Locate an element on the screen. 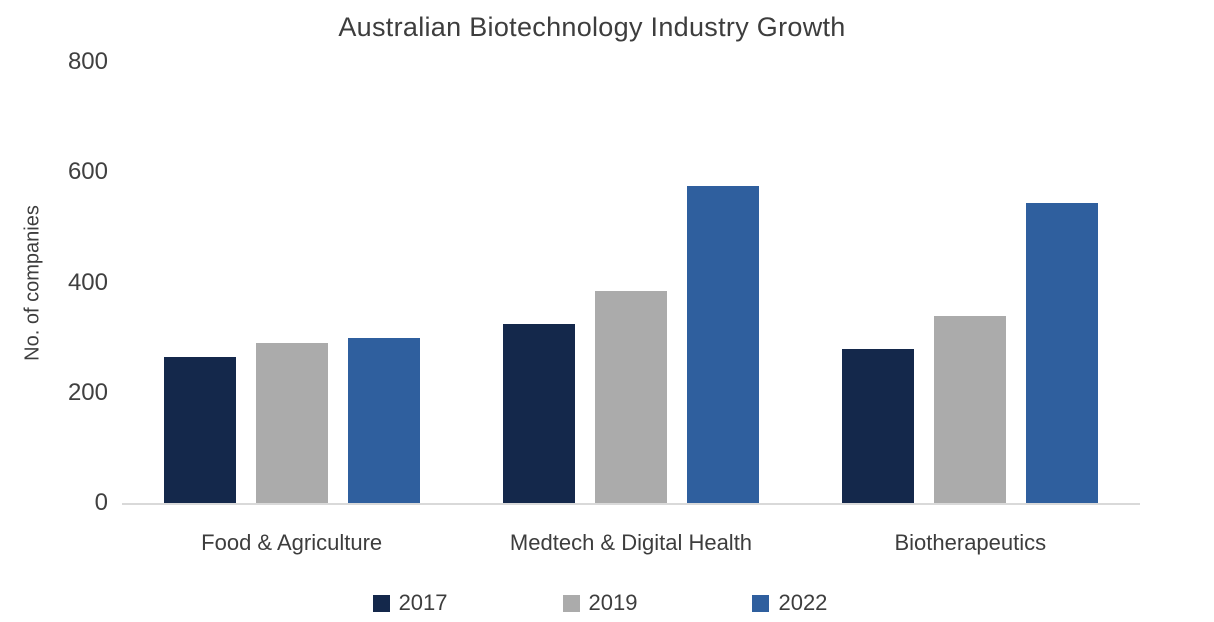 This screenshot has height=622, width=1214. y-tick-label: 400 is located at coordinates (87, 282).